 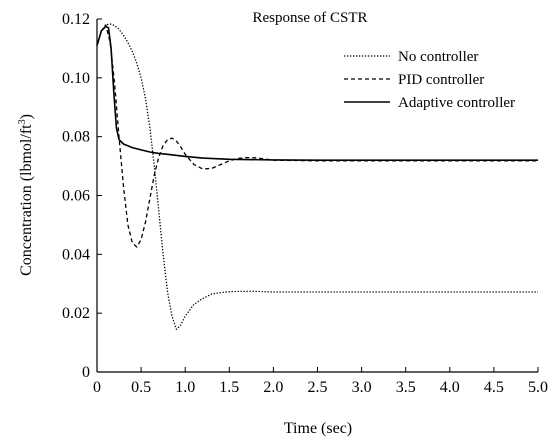 I want to click on x-tick-label: 4.0, so click(x=450, y=387).